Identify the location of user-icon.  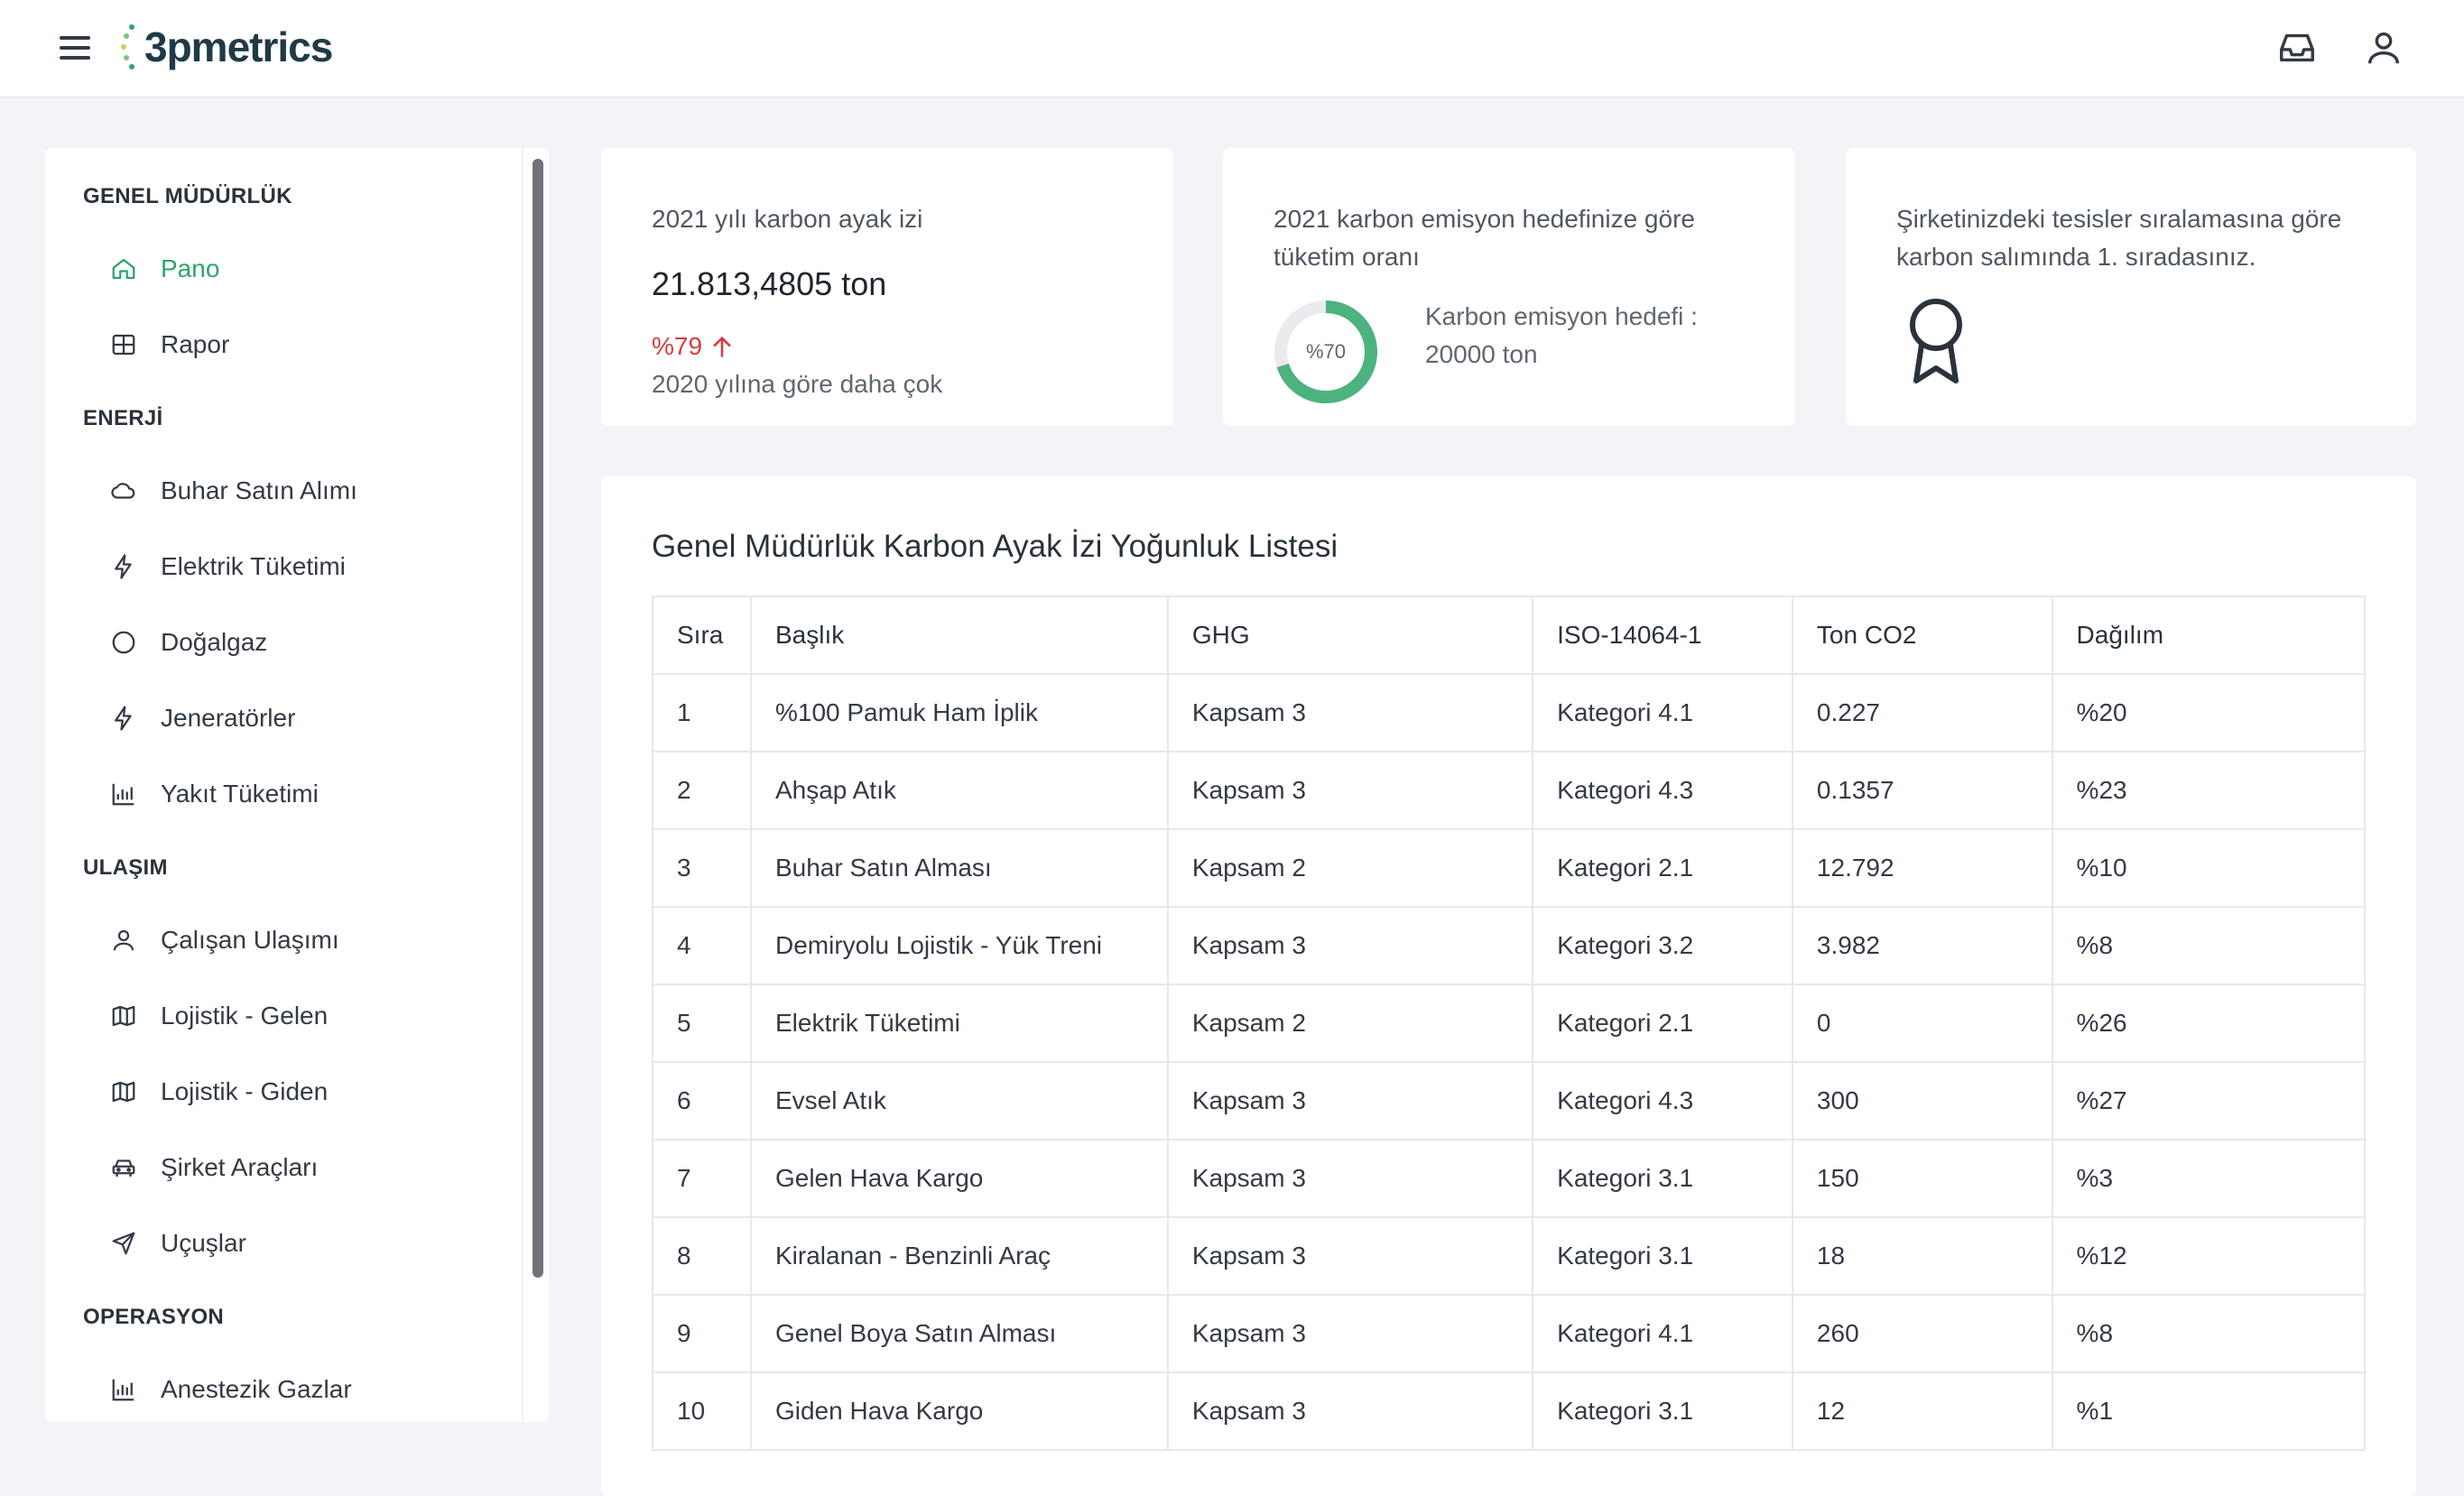
(2383, 48).